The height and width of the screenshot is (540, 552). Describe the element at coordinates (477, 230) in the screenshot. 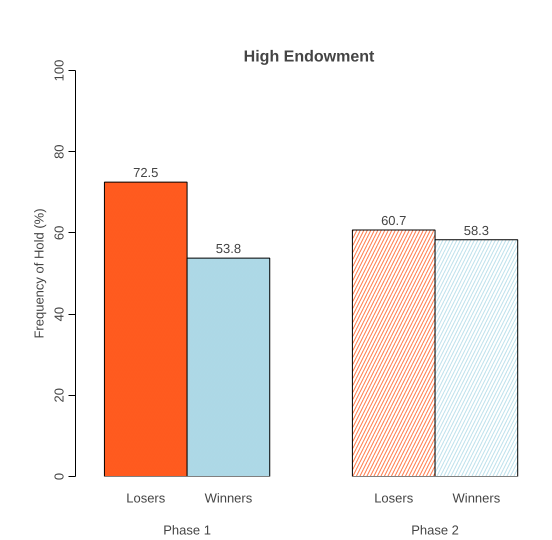

I see `data-label: 58.3` at that location.